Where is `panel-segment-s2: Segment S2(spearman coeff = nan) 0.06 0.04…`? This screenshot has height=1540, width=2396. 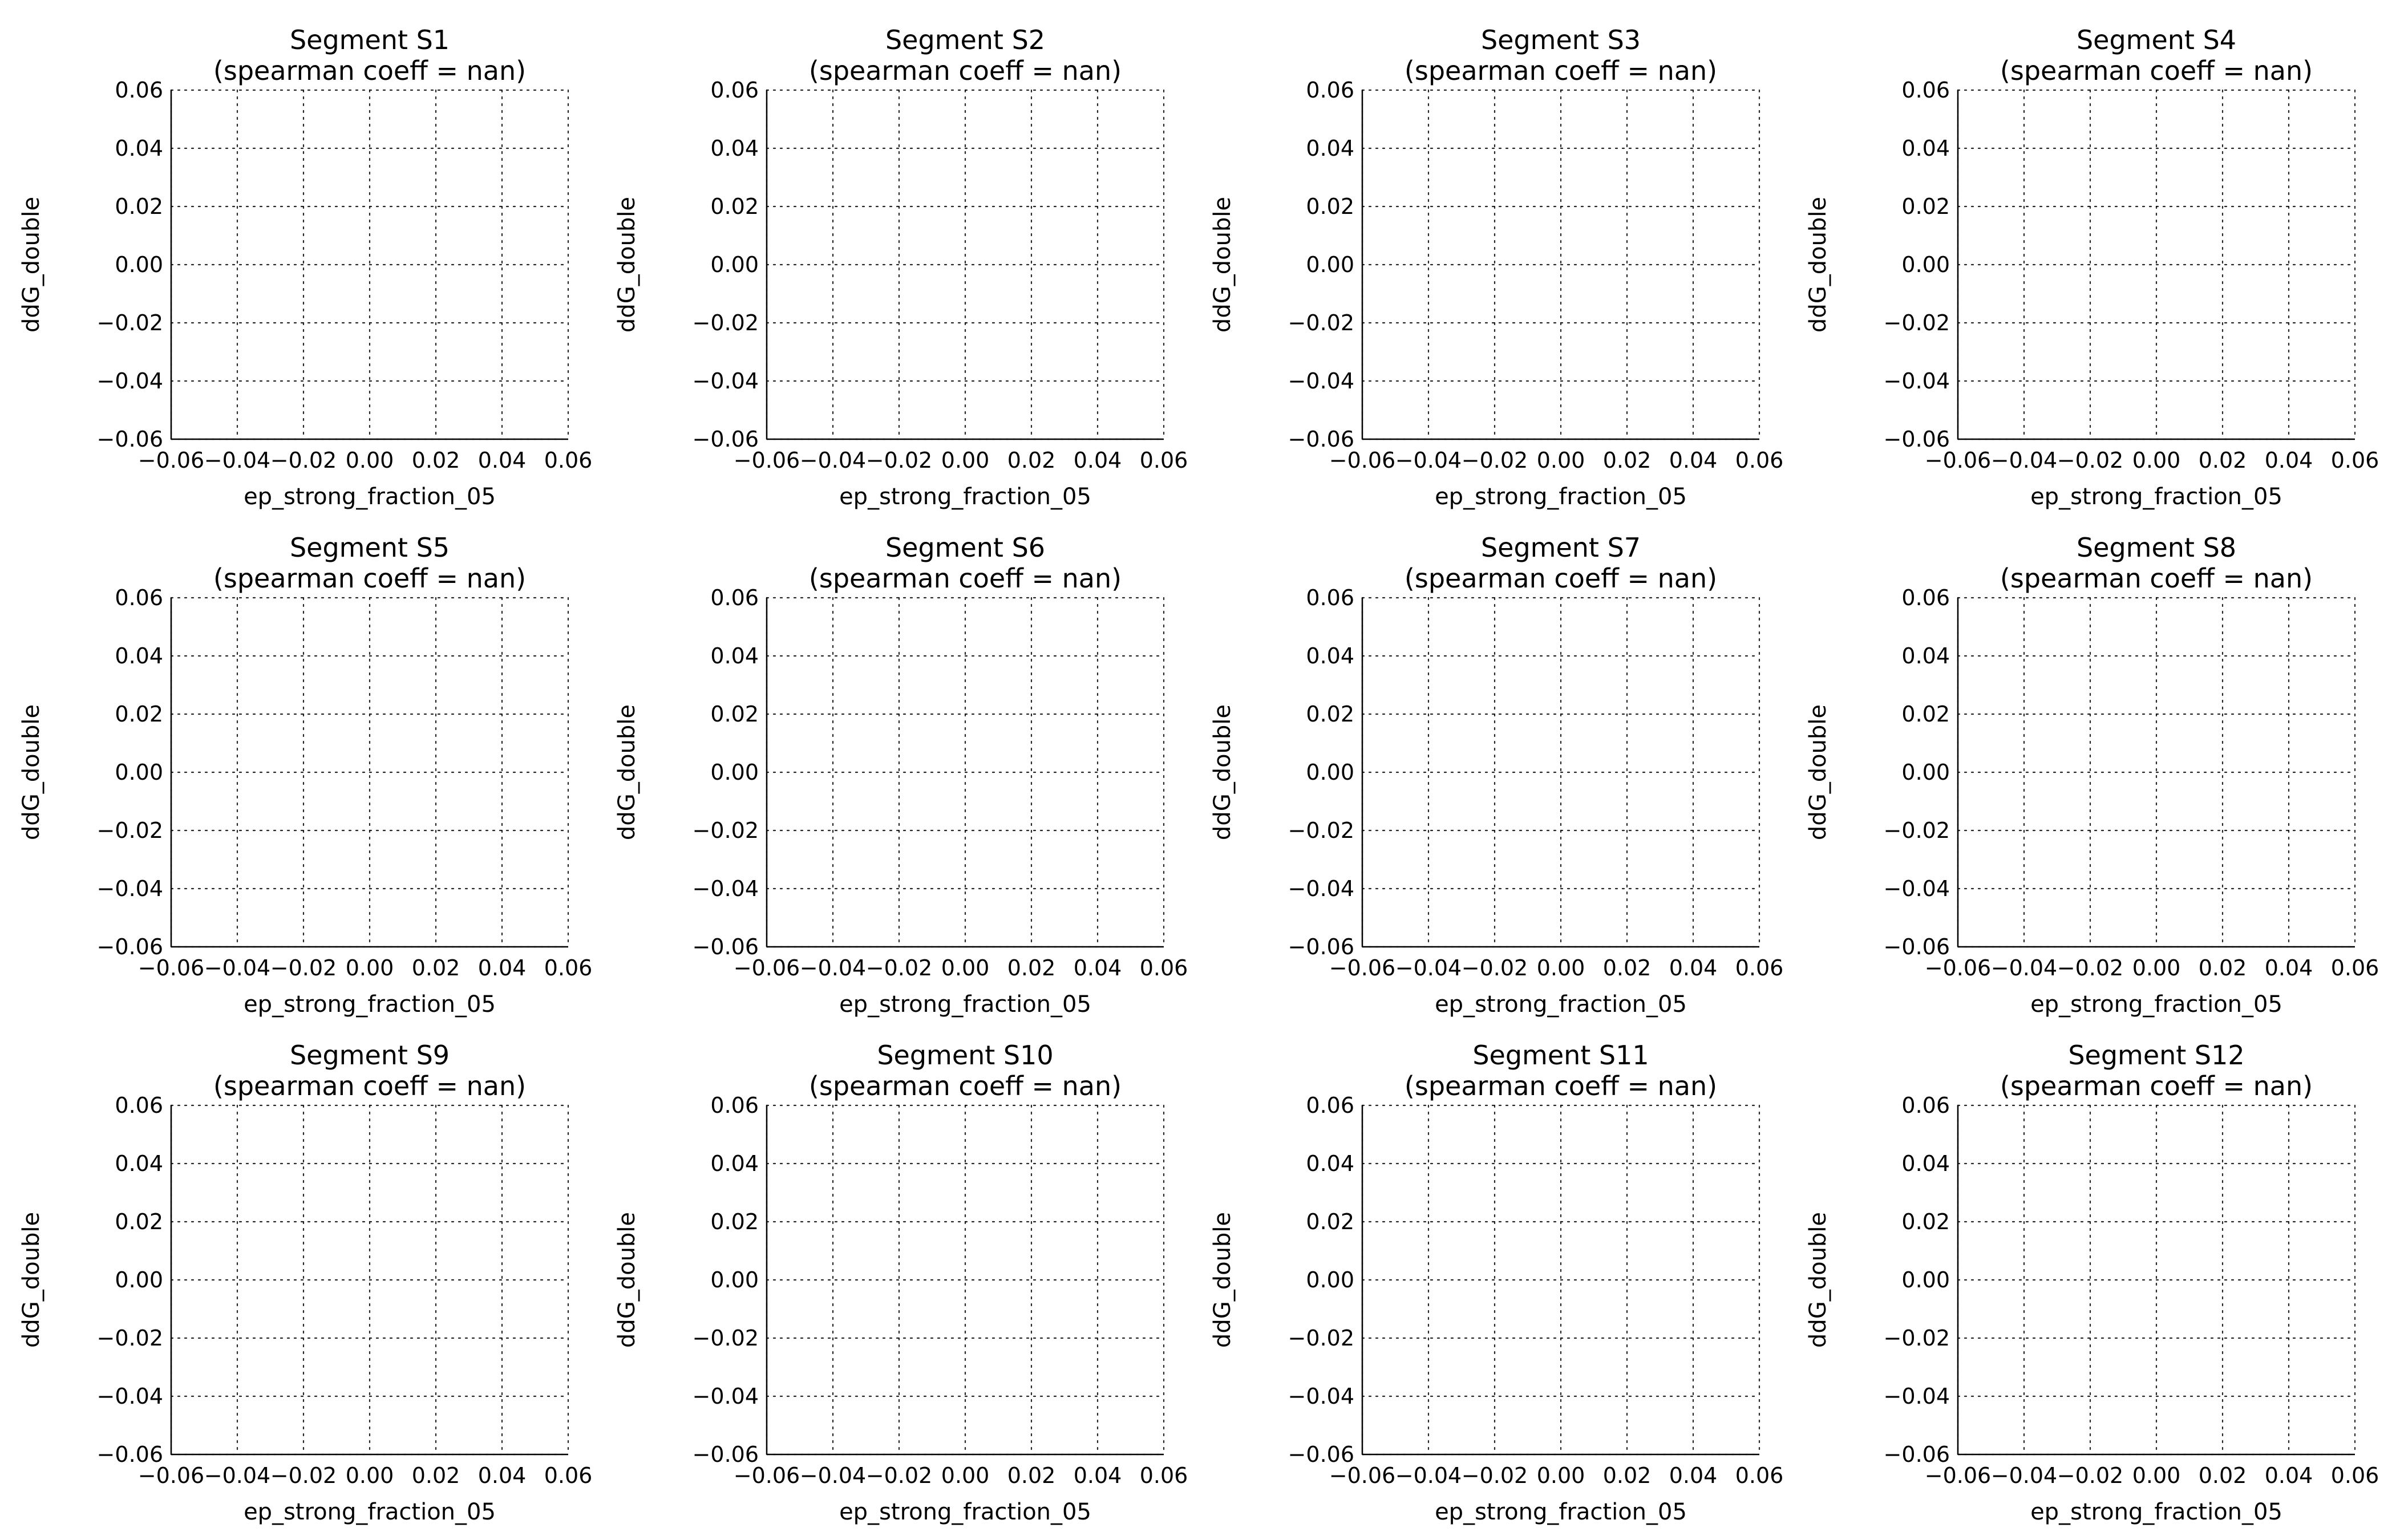 panel-segment-s2: Segment S2(spearman coeff = nan) 0.06 0.04… is located at coordinates (901, 268).